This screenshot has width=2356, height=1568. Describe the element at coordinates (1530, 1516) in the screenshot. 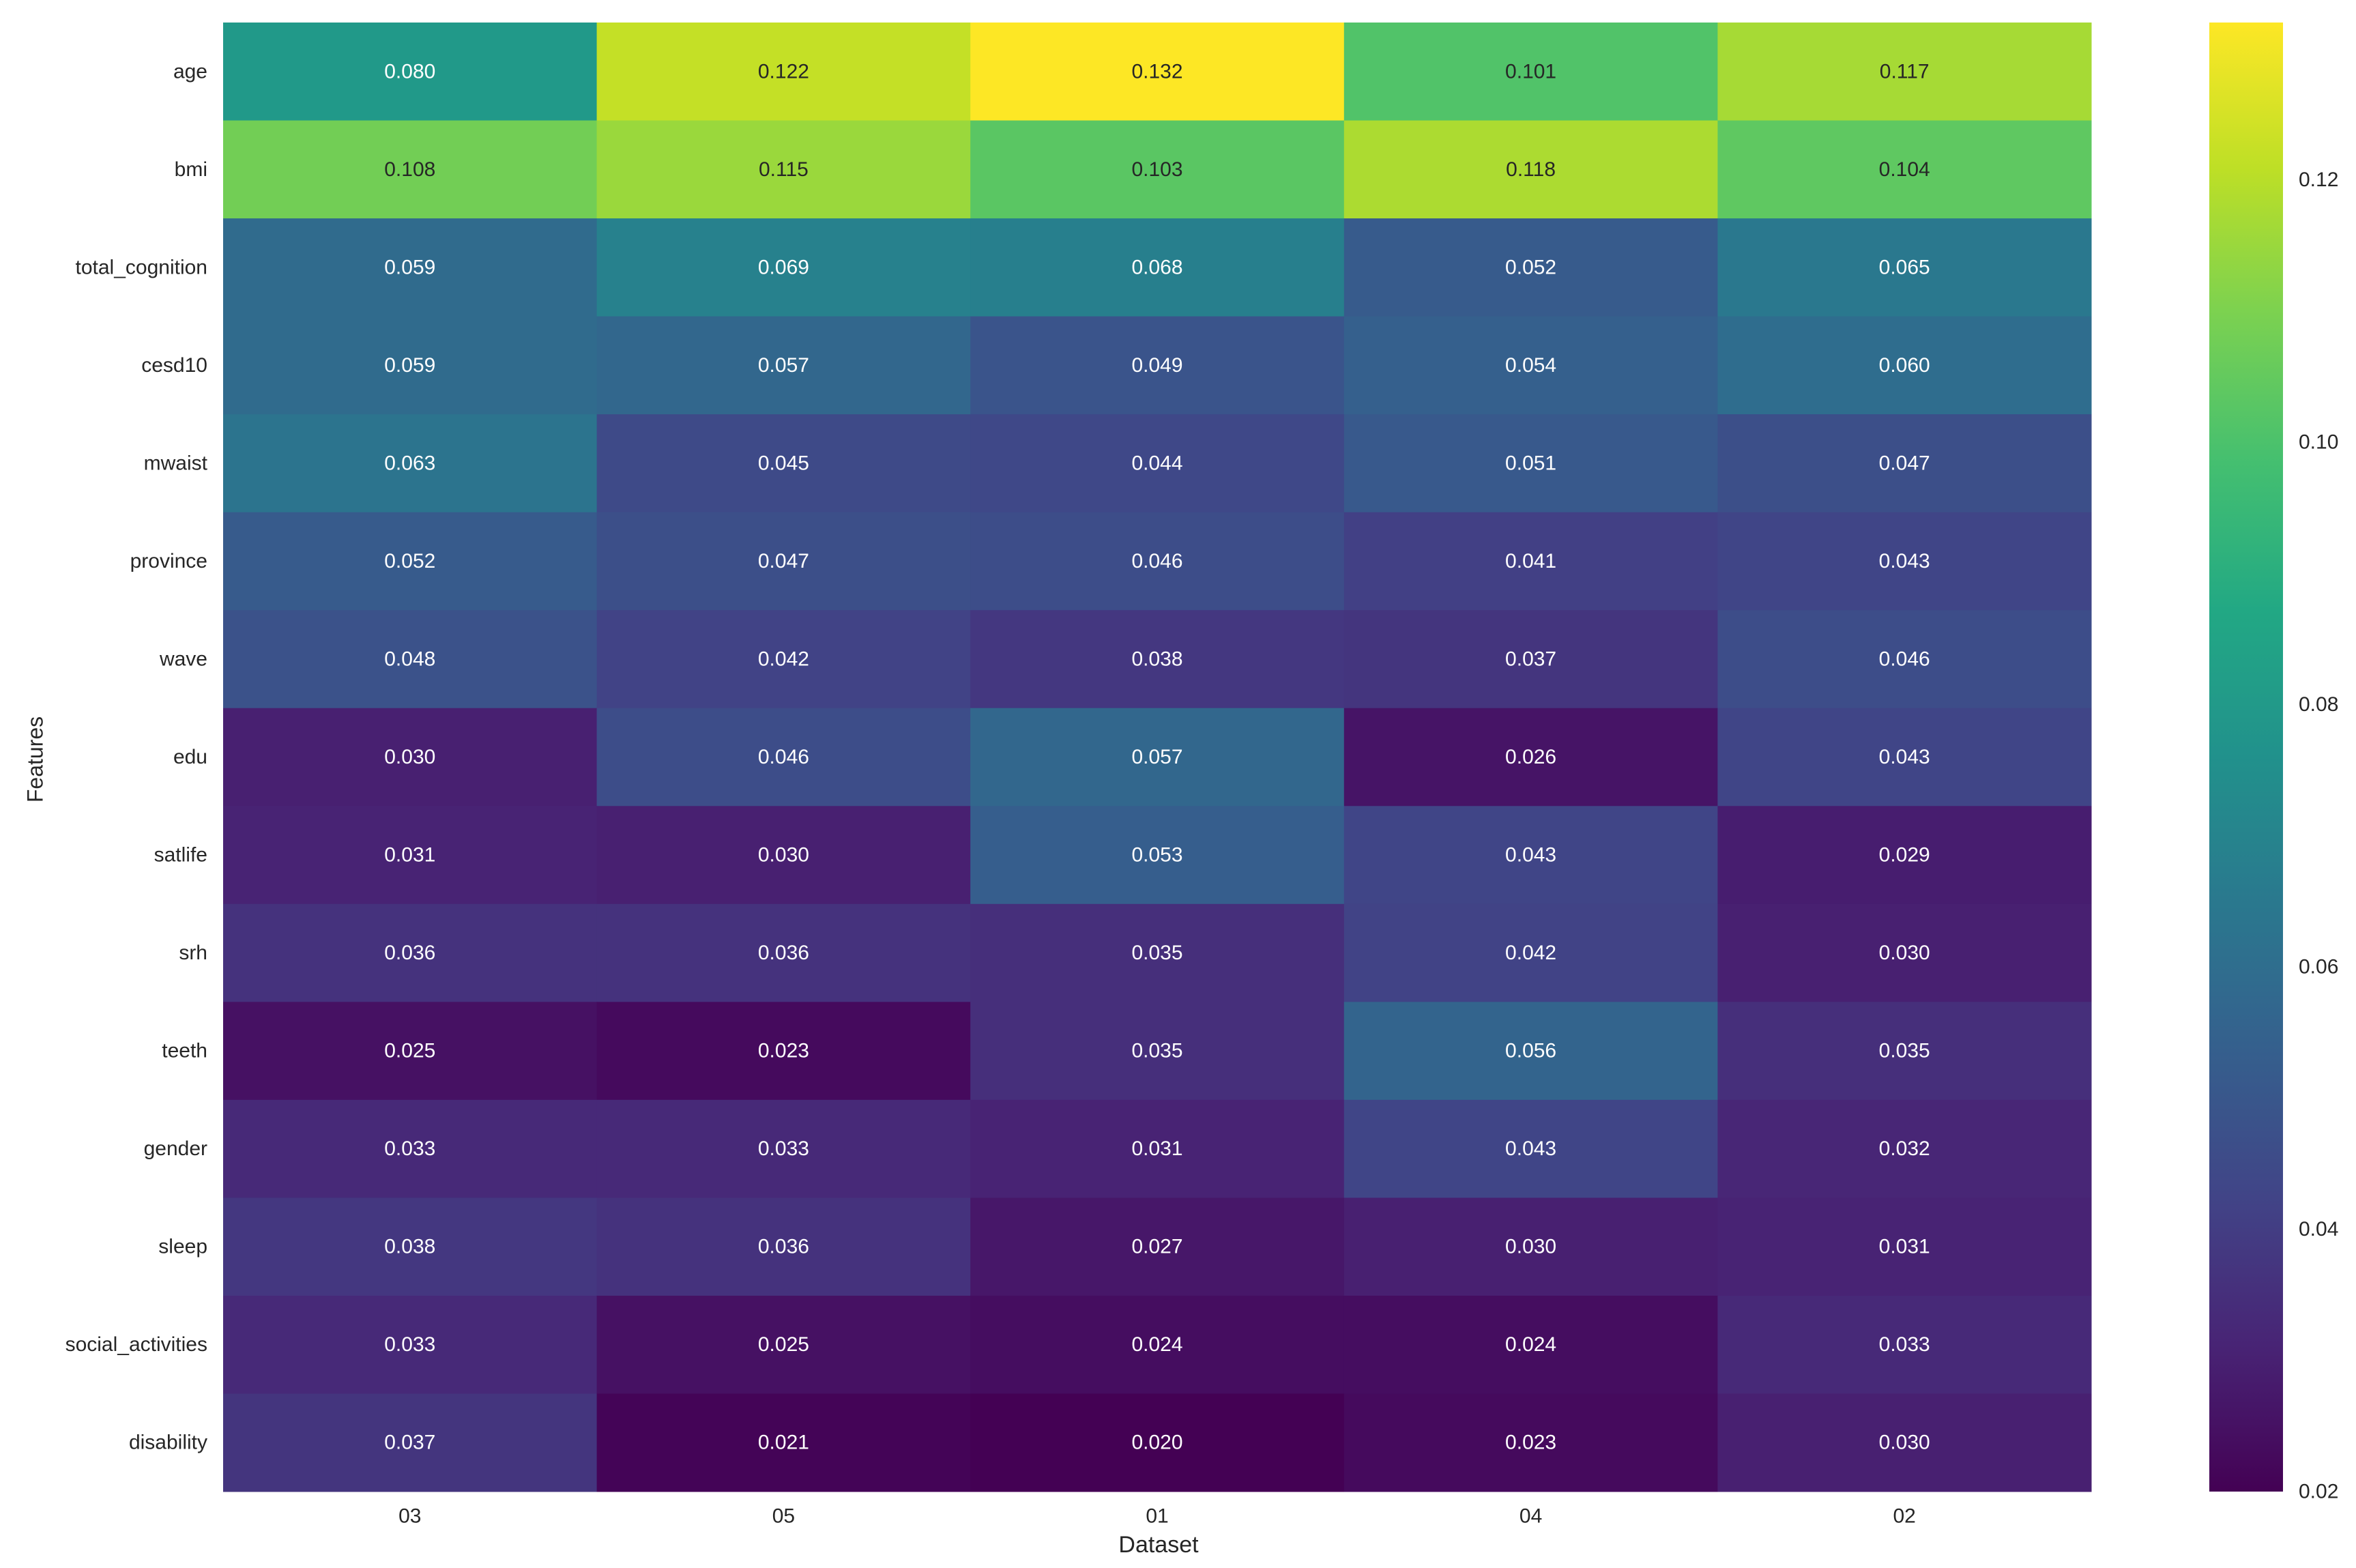

I see `x-tick-label: 04` at that location.